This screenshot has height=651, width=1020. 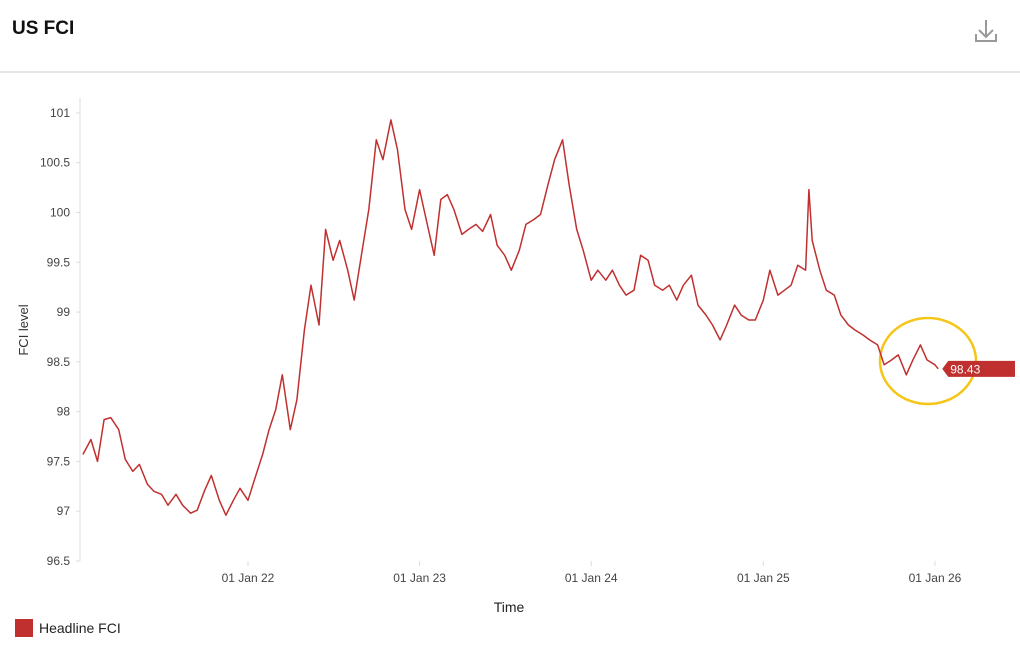 What do you see at coordinates (59, 362) in the screenshot?
I see `y-tick-label: 98.5` at bounding box center [59, 362].